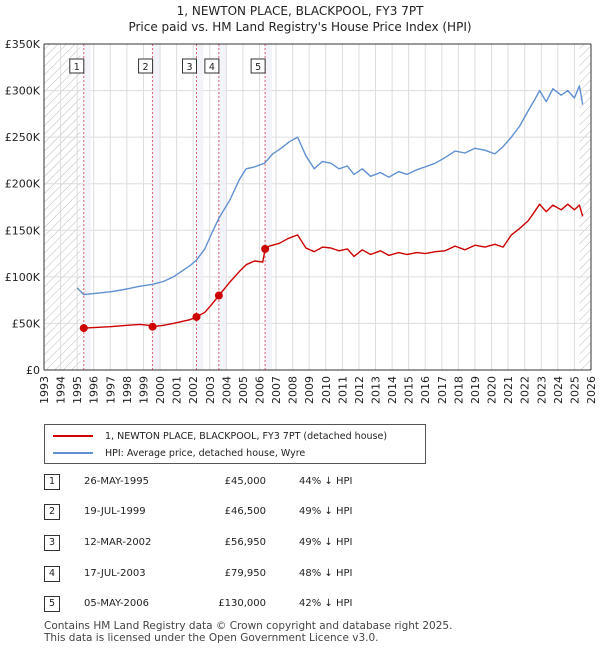  Describe the element at coordinates (23, 91) in the screenshot. I see `y-tick-label: £300K` at that location.